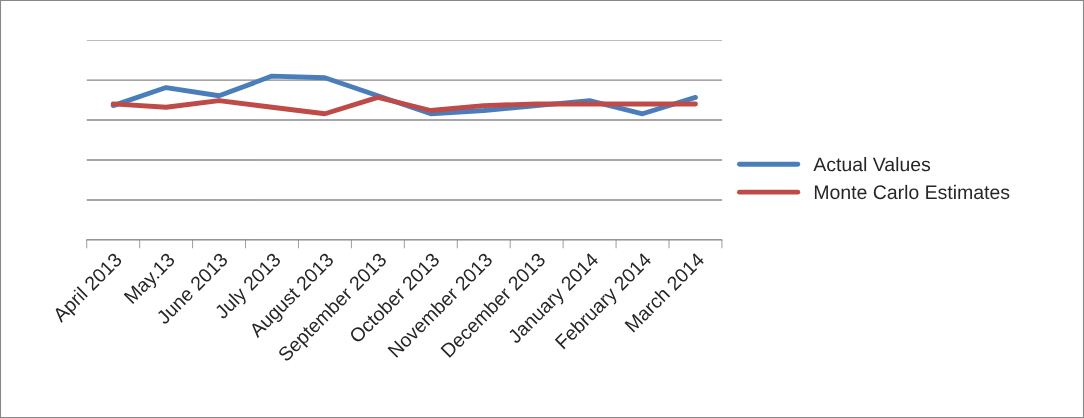  What do you see at coordinates (912, 192) in the screenshot?
I see `legend-label: Monte Carlo Estimates` at bounding box center [912, 192].